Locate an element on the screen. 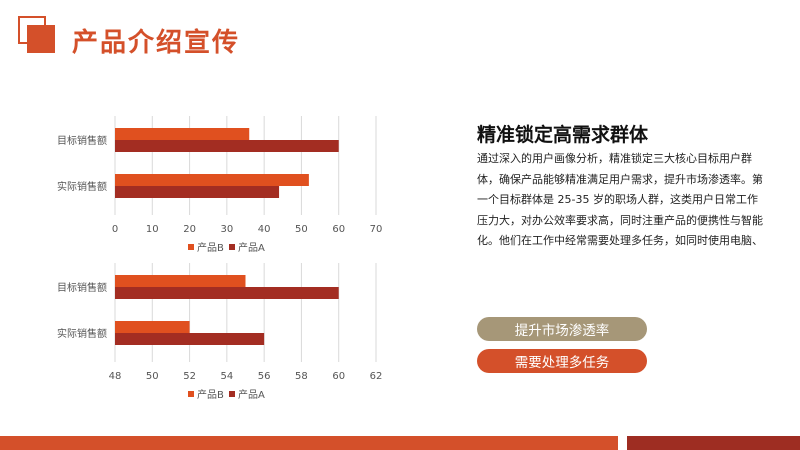 This screenshot has width=800, height=450. x-tick-label: 30 is located at coordinates (226, 229).